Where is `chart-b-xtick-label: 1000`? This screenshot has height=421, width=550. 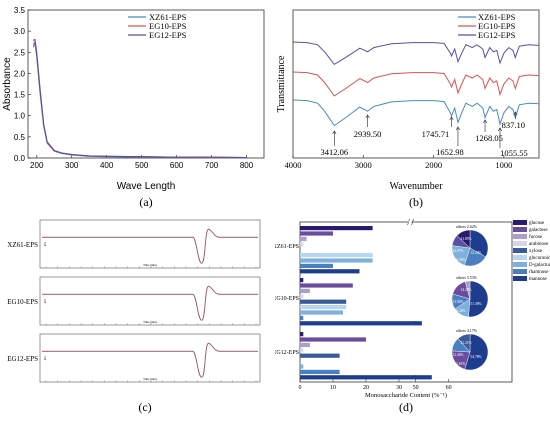 chart-b-xtick-label: 1000 is located at coordinates (503, 165).